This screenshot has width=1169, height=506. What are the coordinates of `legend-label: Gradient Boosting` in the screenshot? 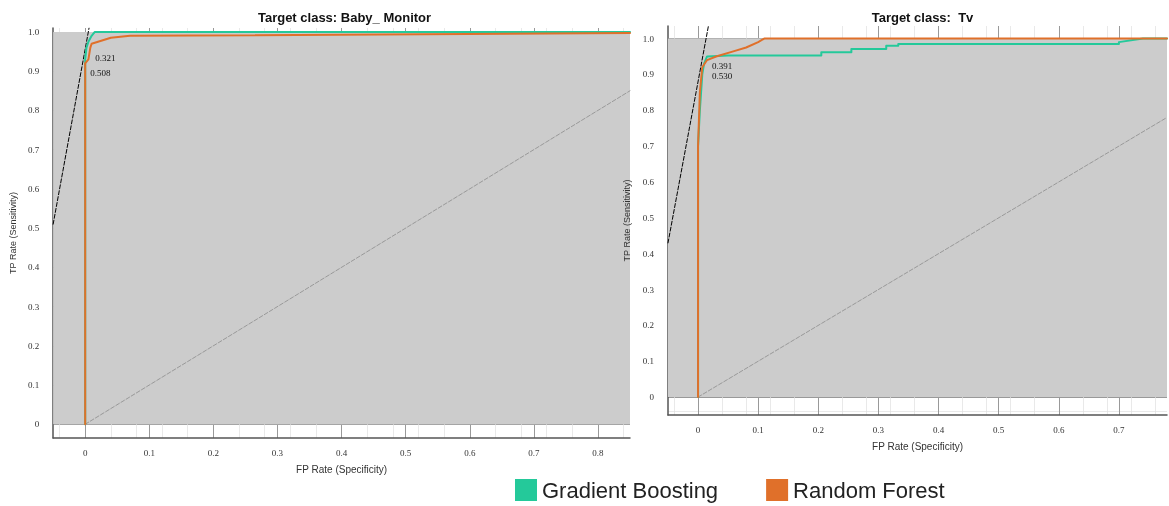 It's located at (630, 490).